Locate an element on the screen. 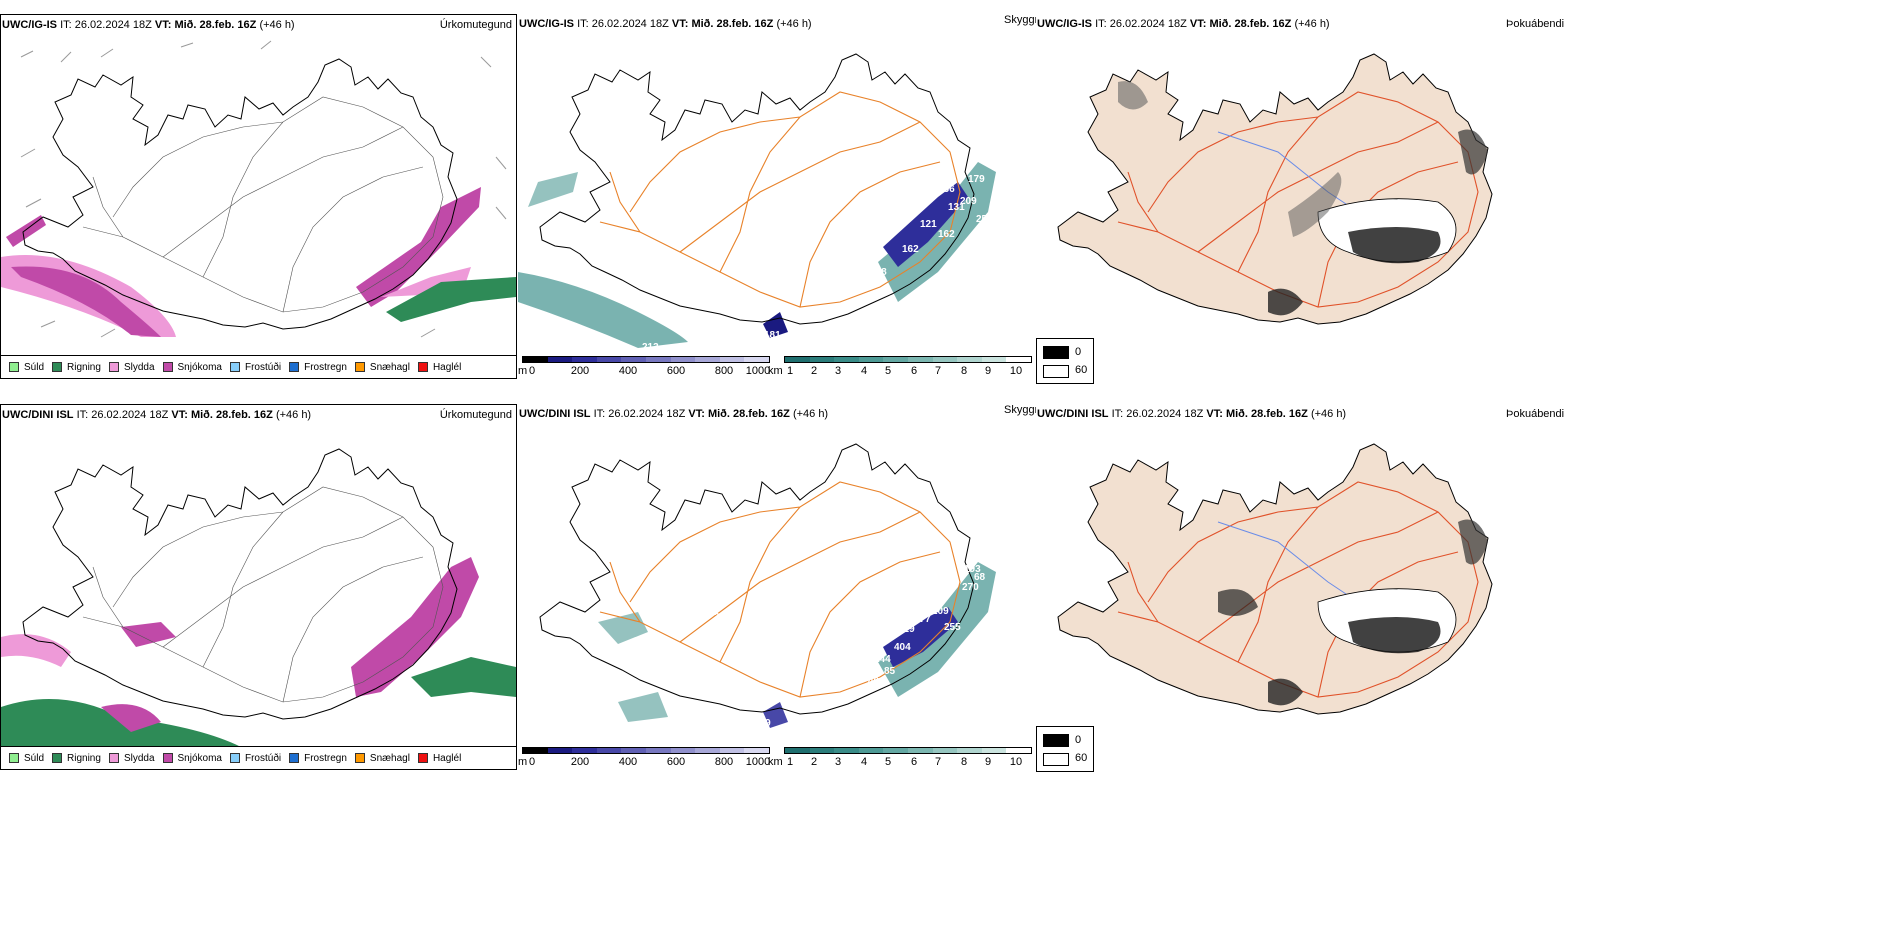 The width and height of the screenshot is (1900, 950). vis-value-label: 404 is located at coordinates (902, 647).